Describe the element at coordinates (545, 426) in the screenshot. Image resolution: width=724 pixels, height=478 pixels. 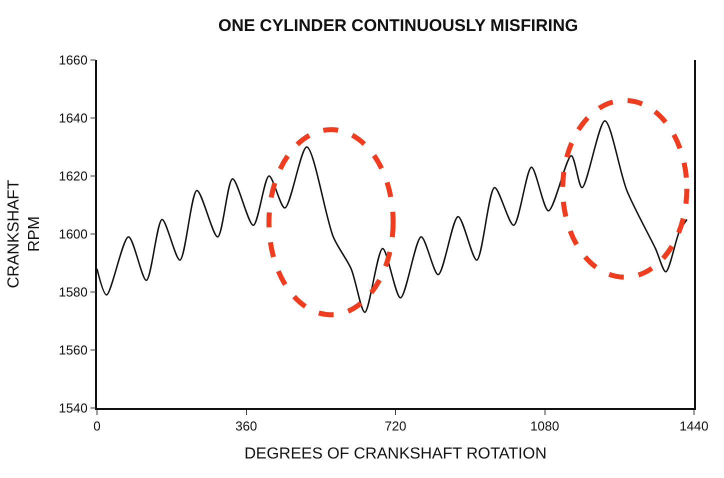
I see `x-tick-label: 1080` at that location.